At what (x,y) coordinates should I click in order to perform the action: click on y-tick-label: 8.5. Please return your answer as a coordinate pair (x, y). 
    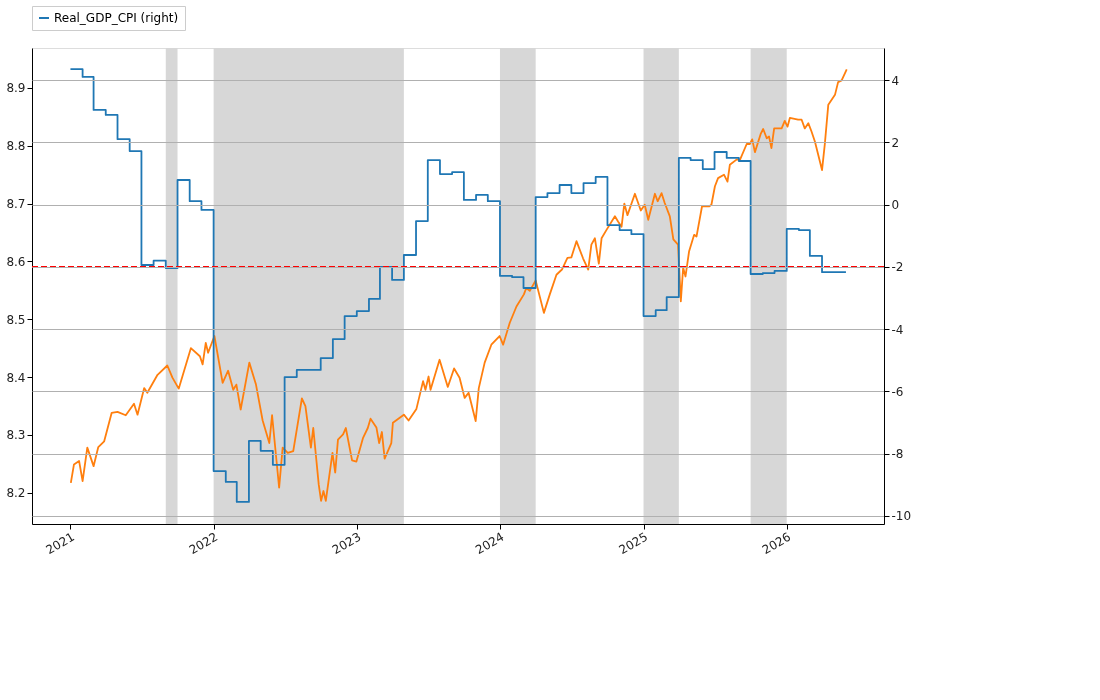
    Looking at the image, I should click on (16, 319).